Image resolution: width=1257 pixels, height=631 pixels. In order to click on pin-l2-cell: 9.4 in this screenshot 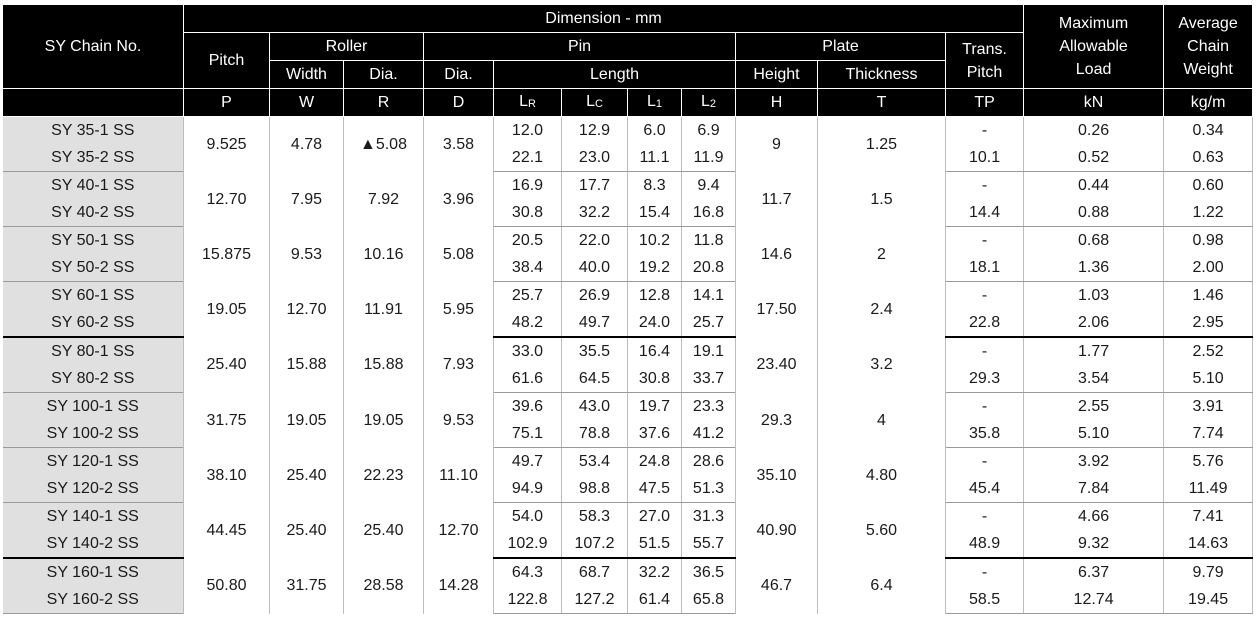, I will do `click(708, 185)`.